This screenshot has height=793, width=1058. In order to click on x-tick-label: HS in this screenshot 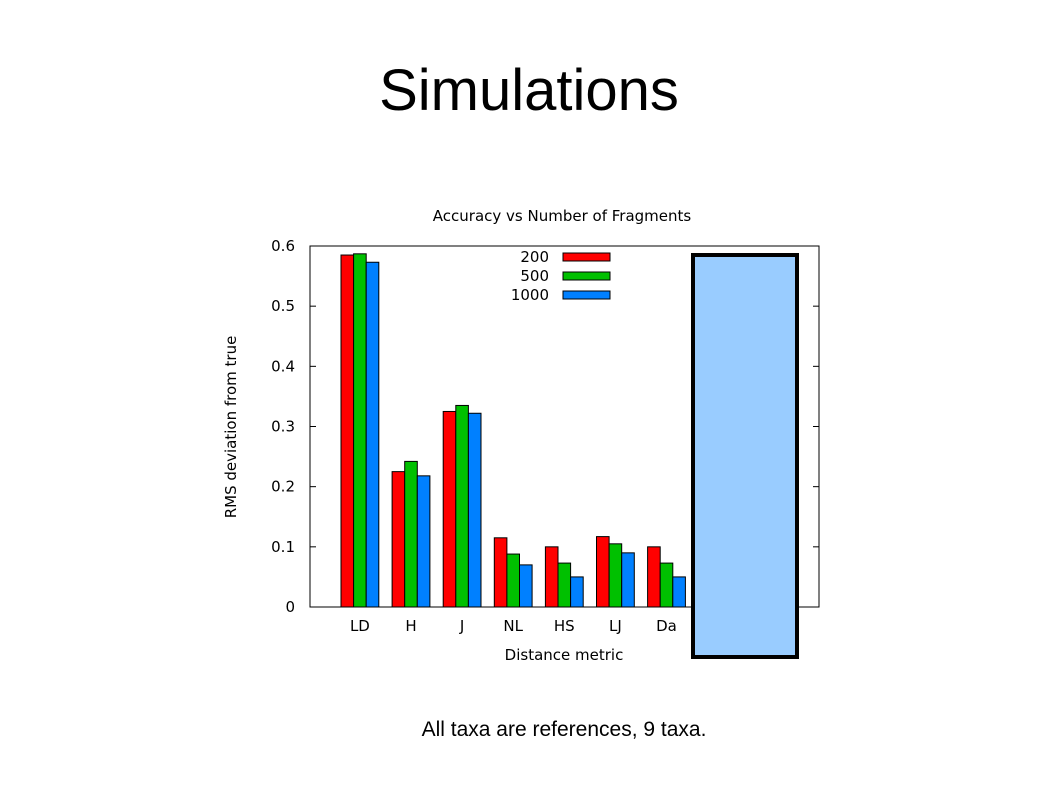, I will do `click(564, 626)`.